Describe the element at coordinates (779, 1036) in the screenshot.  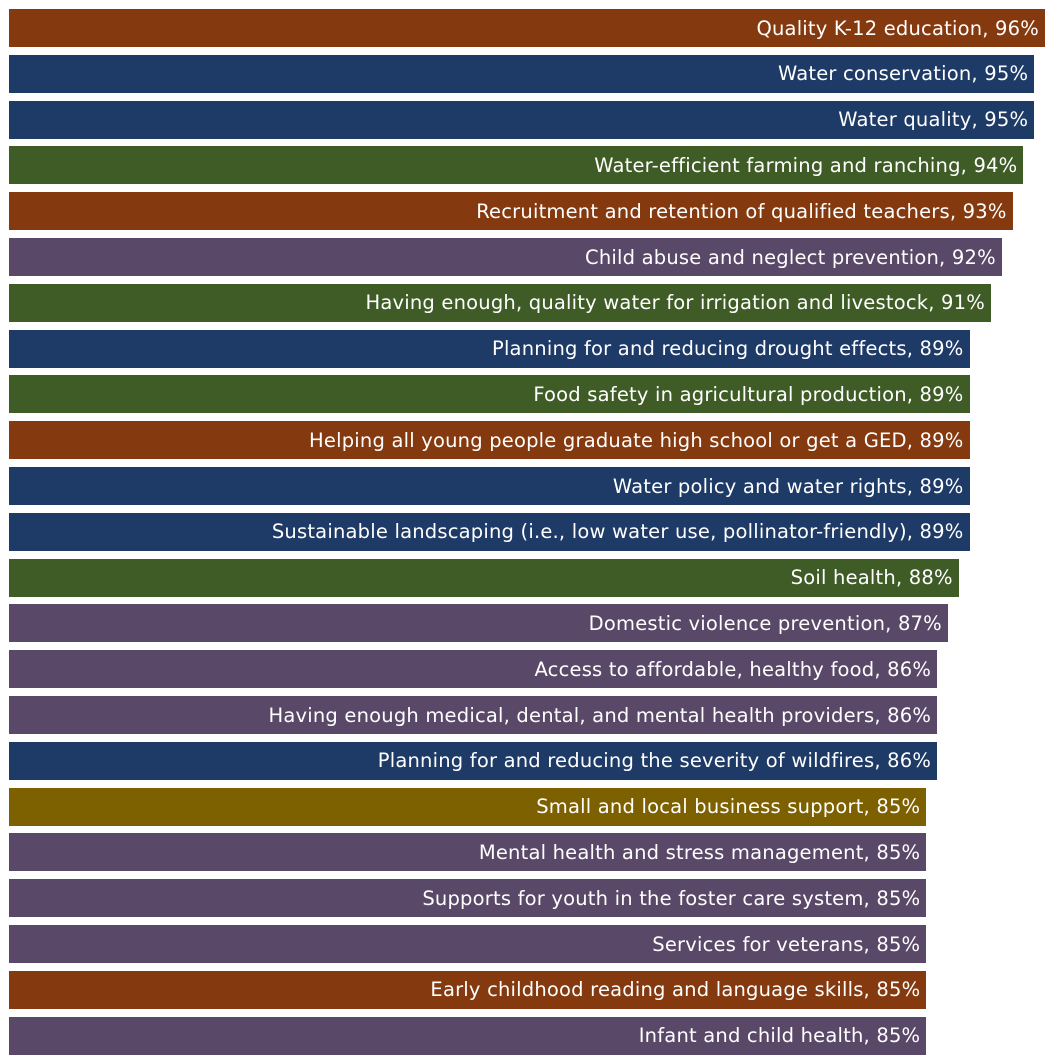
I see `bar-label: Infant and child health, 85%` at that location.